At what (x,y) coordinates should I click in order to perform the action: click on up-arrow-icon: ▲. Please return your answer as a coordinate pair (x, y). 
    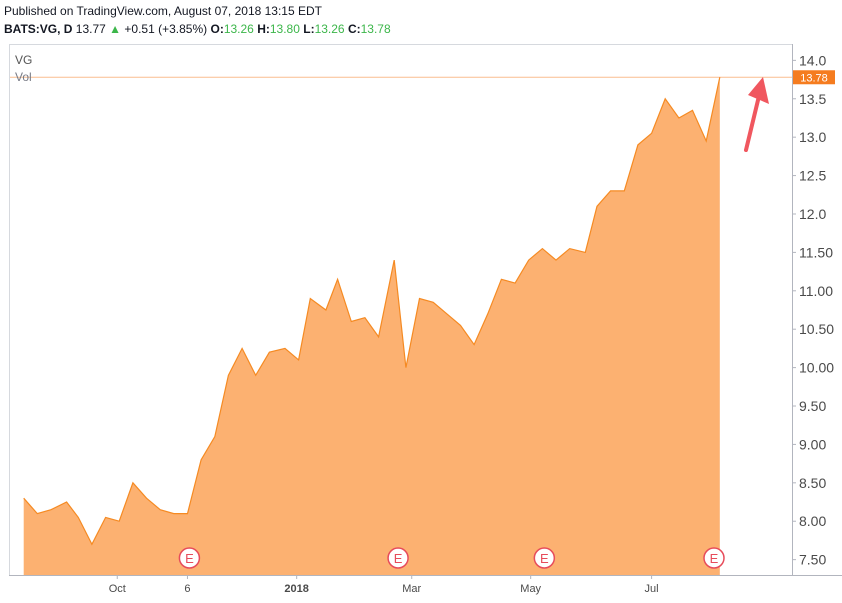
    Looking at the image, I should click on (115, 29).